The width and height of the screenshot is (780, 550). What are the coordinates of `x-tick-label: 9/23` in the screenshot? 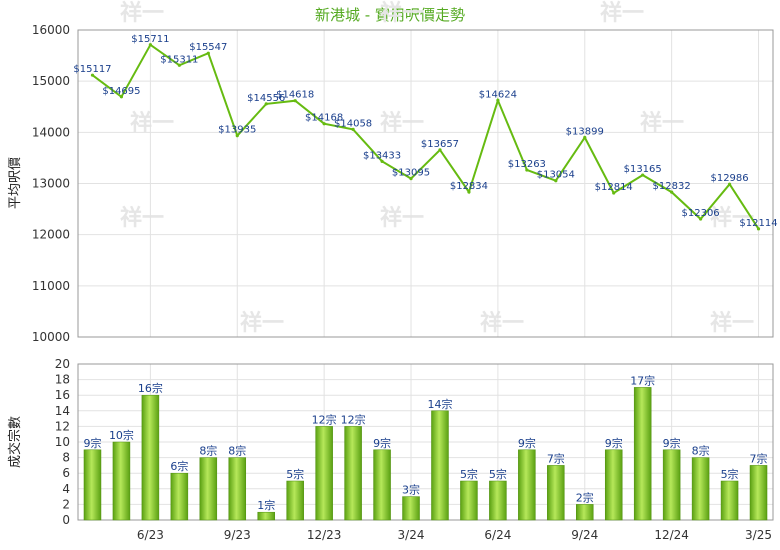 It's located at (237, 535).